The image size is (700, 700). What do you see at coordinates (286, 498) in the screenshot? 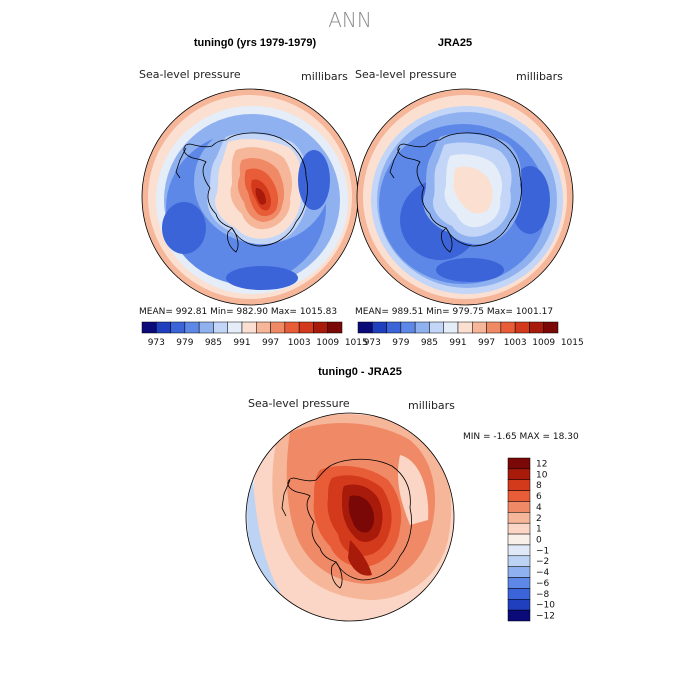
I see `p3-peninsula` at bounding box center [286, 498].